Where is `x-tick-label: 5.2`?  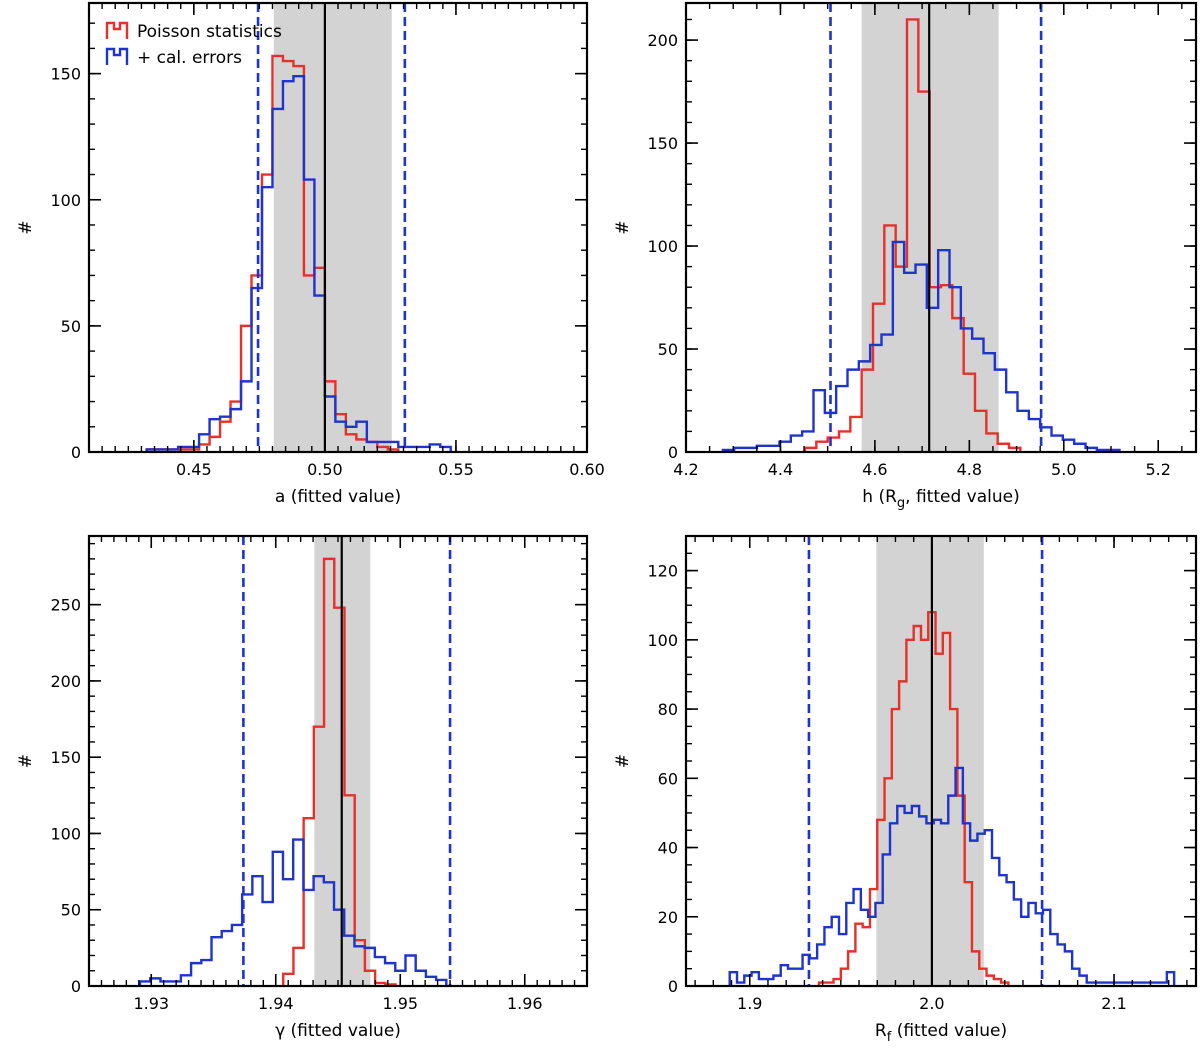
x-tick-label: 5.2 is located at coordinates (1157, 469).